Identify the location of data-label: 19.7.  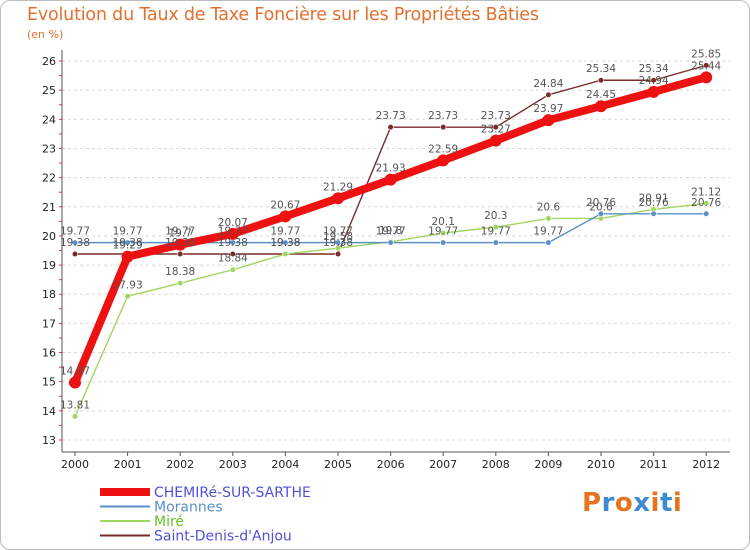
(180, 234).